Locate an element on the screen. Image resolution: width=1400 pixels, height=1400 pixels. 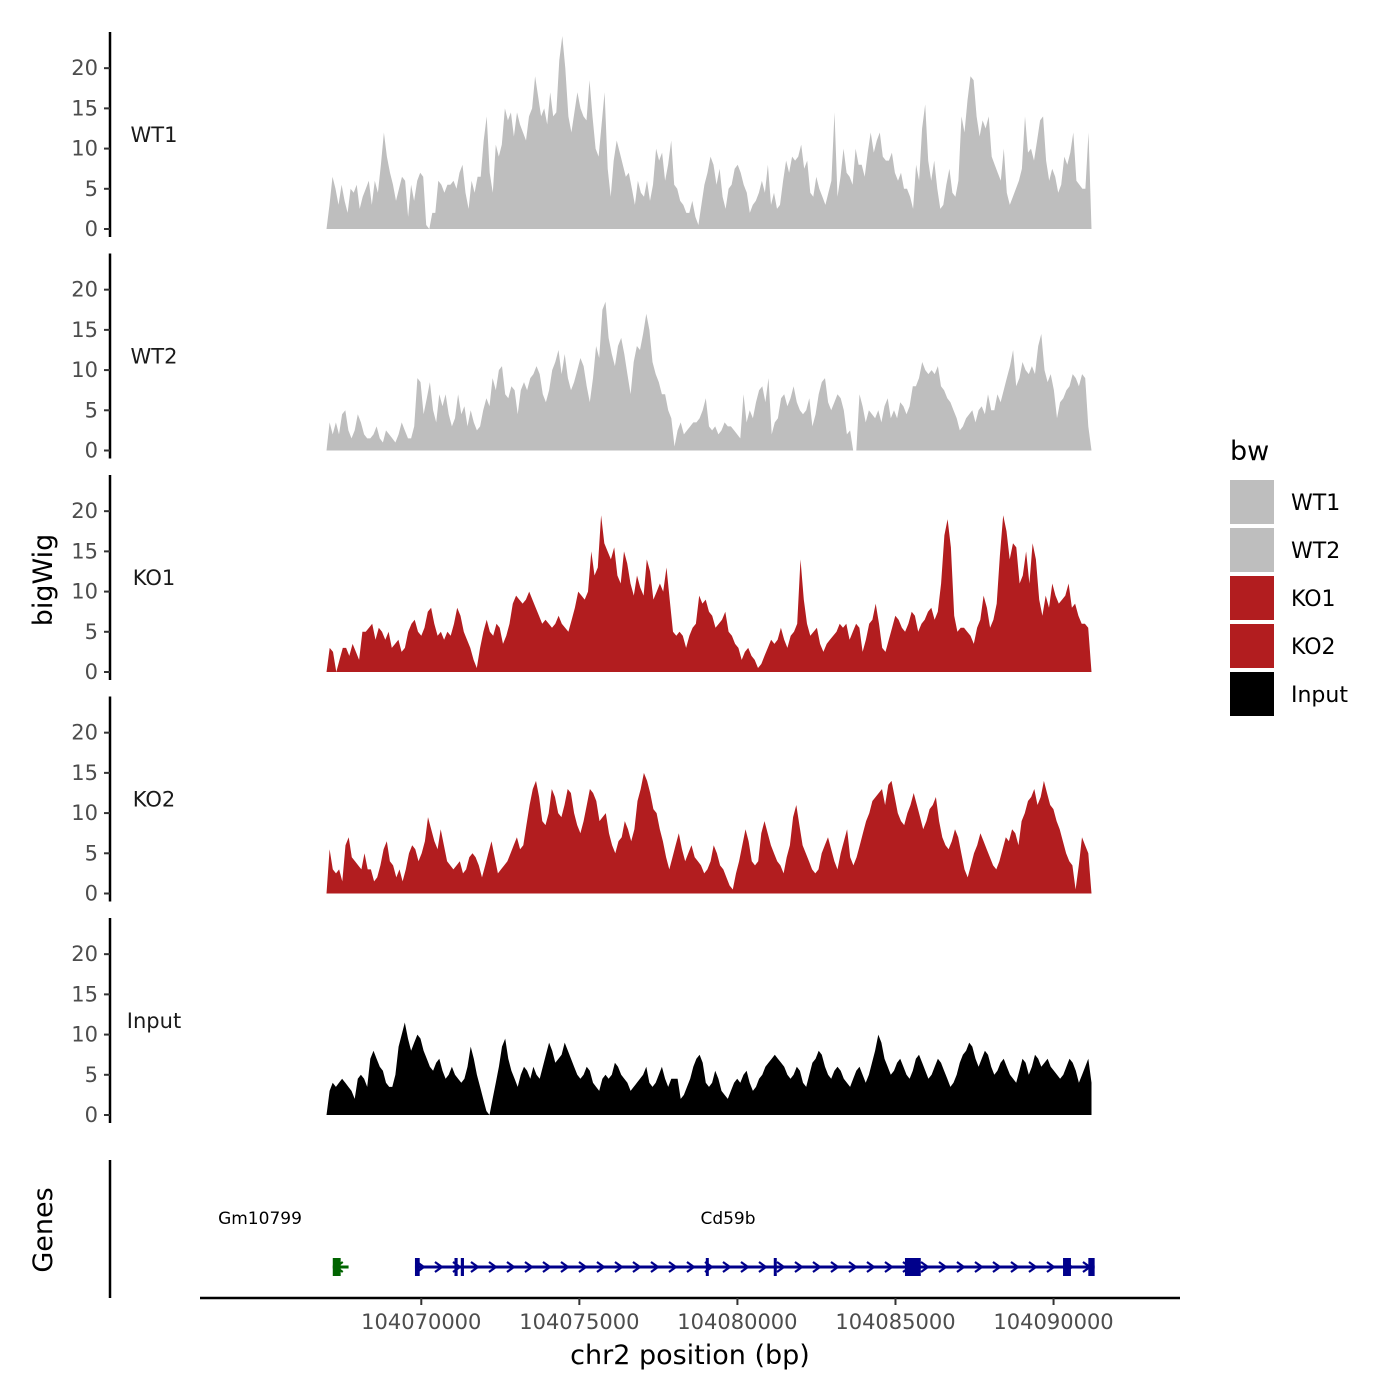
series-area-ko1 is located at coordinates (709, 593).